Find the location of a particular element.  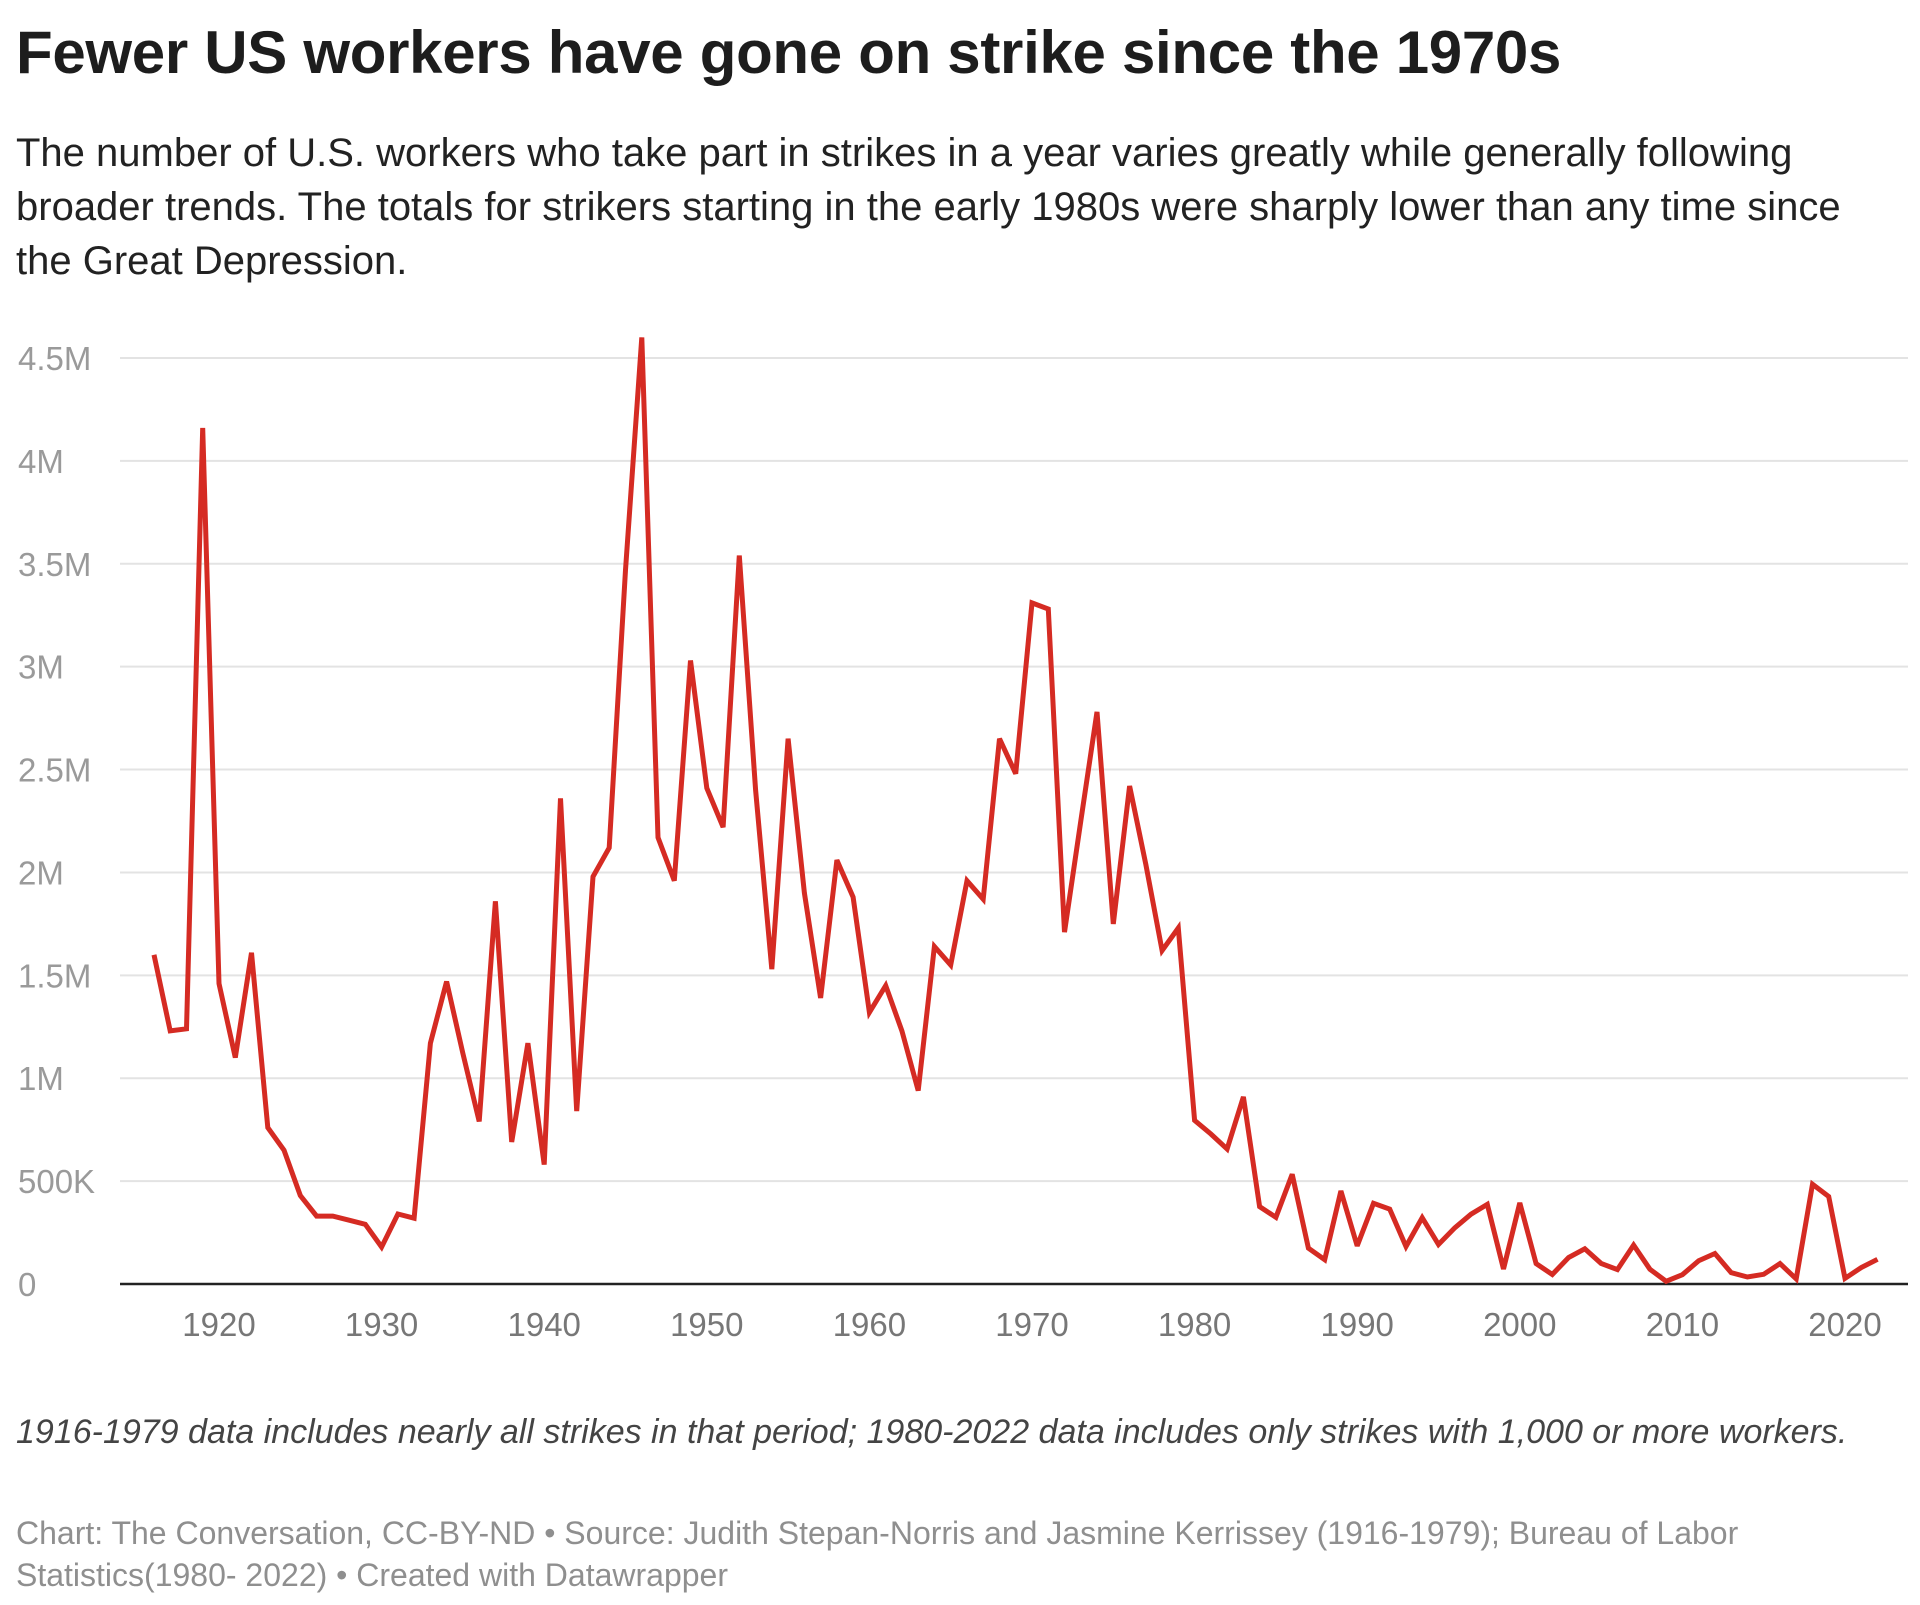

y-tick-label: 1M is located at coordinates (41, 1078).